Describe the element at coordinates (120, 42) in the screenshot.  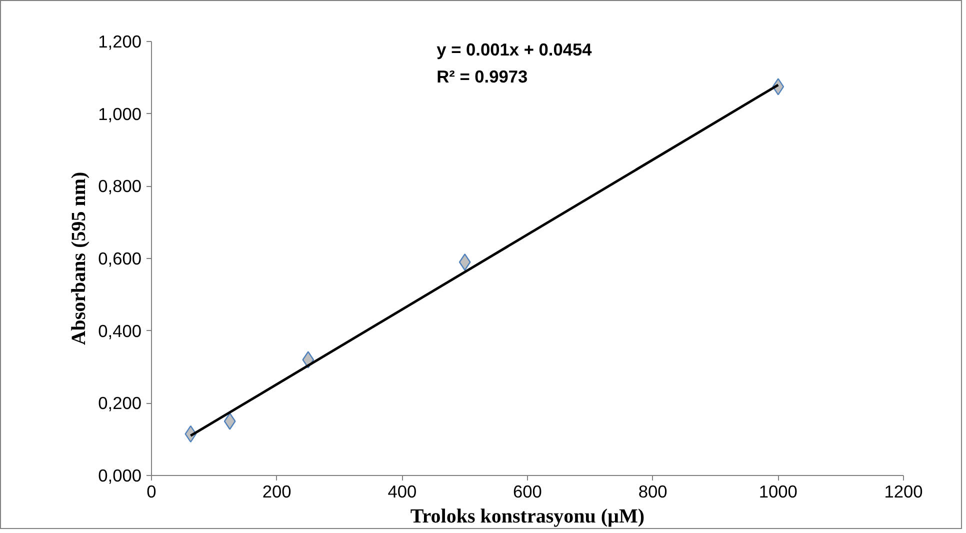
I see `y-tick-label: 1,200` at that location.